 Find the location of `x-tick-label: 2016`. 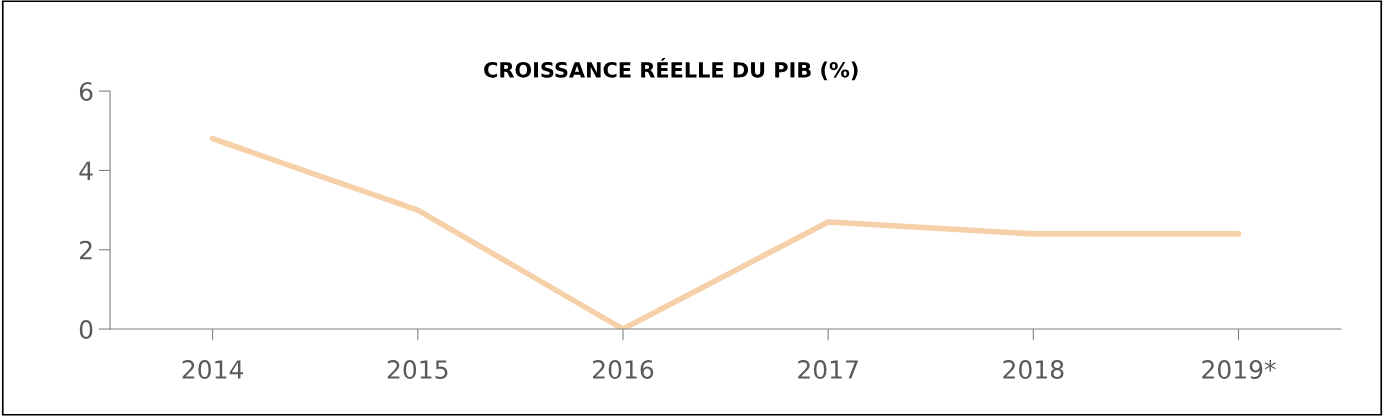

x-tick-label: 2016 is located at coordinates (623, 369).